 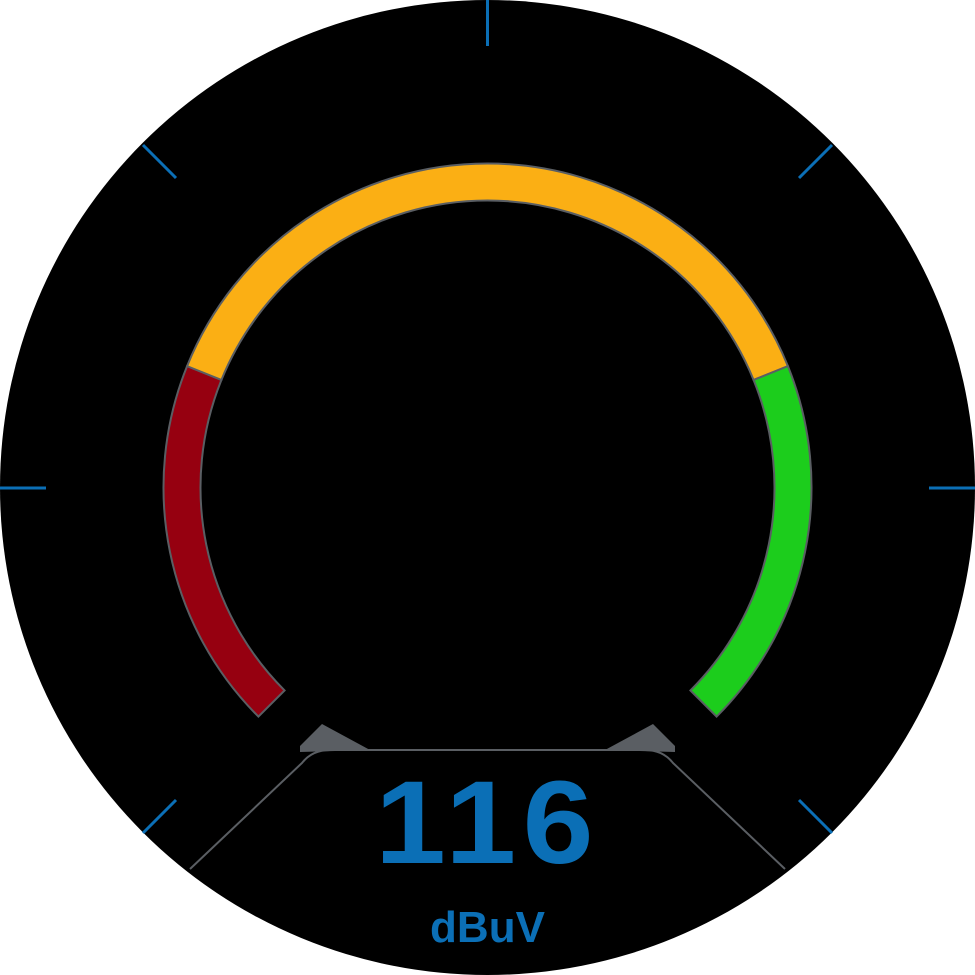 What do you see at coordinates (335, 738) in the screenshot?
I see `band-endcap-left` at bounding box center [335, 738].